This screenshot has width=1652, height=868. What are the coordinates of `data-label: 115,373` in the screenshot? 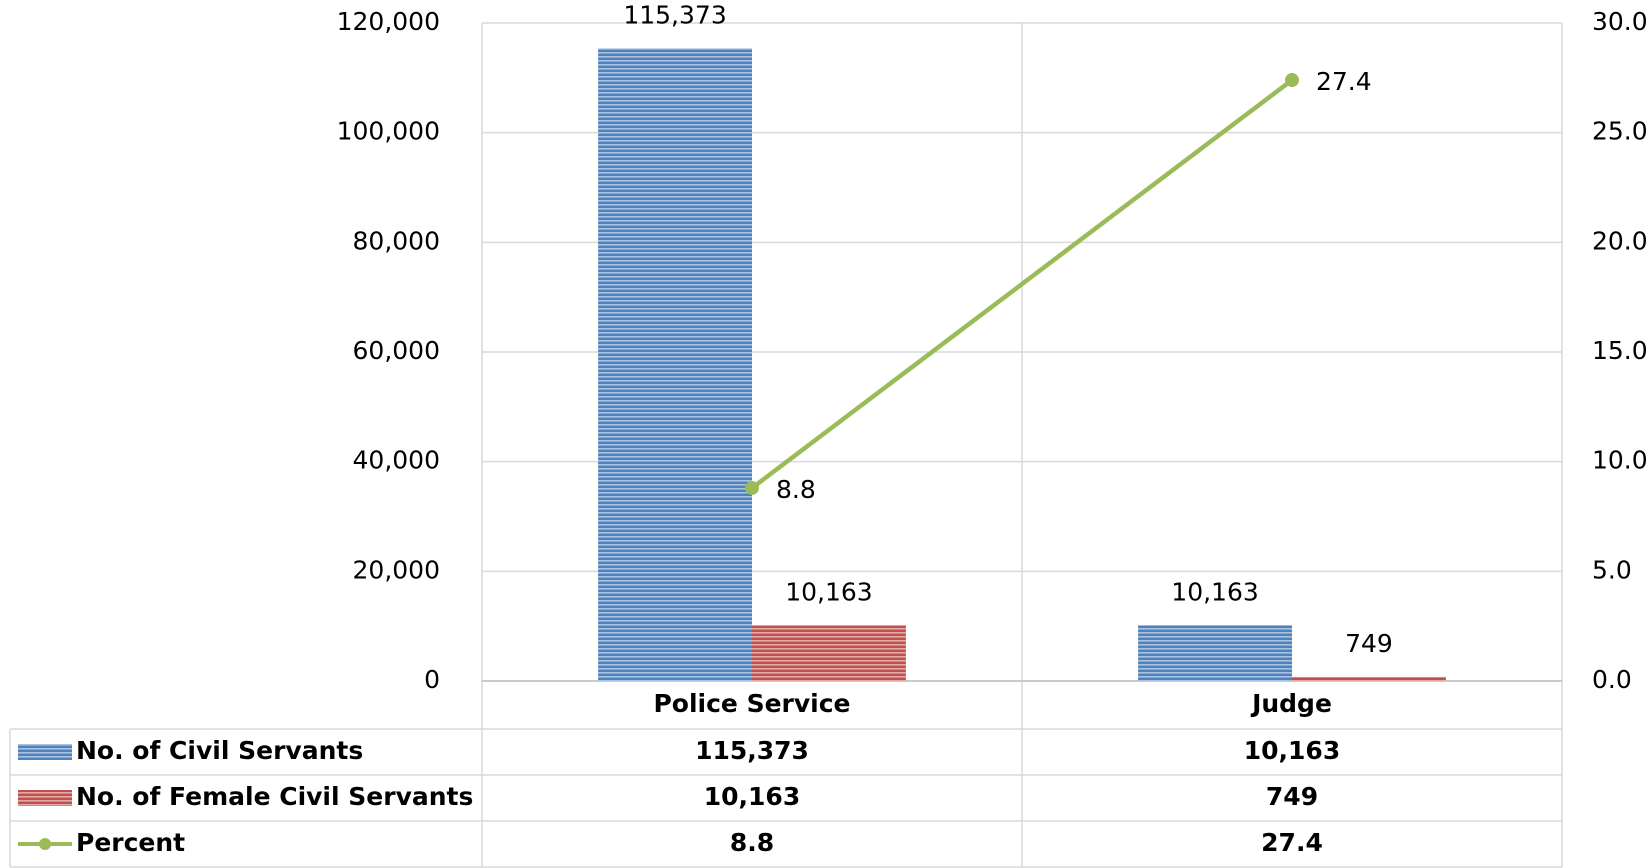 It's located at (674, 14).